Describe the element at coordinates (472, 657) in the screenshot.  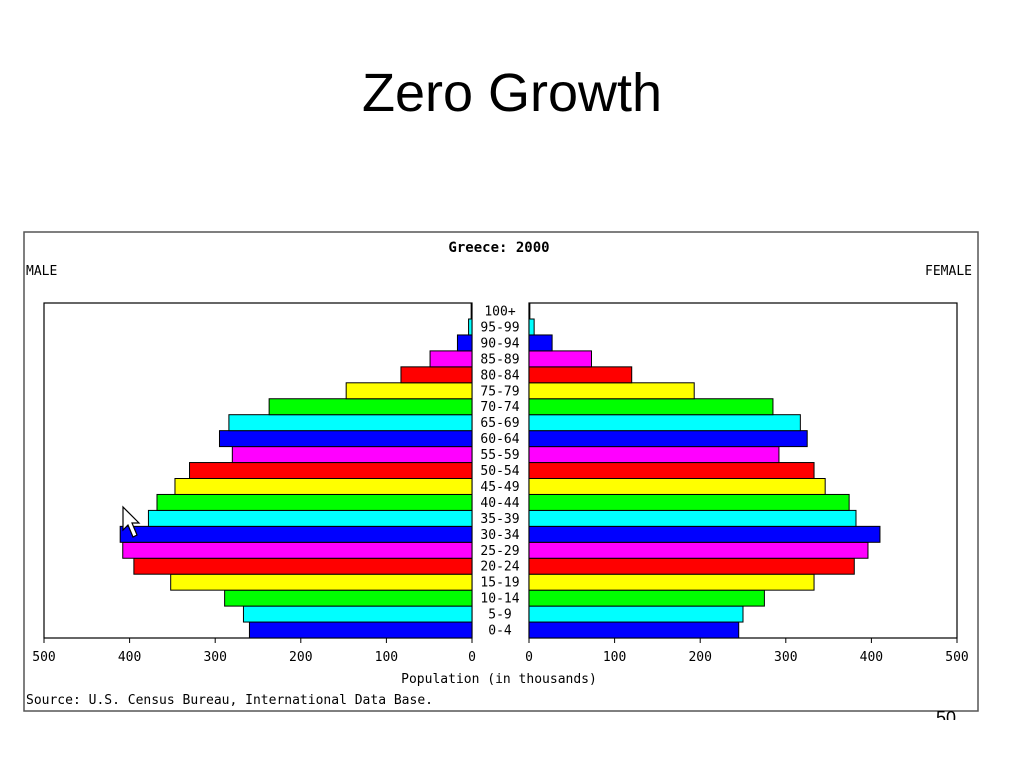
I see `male-tick-label: 0` at that location.